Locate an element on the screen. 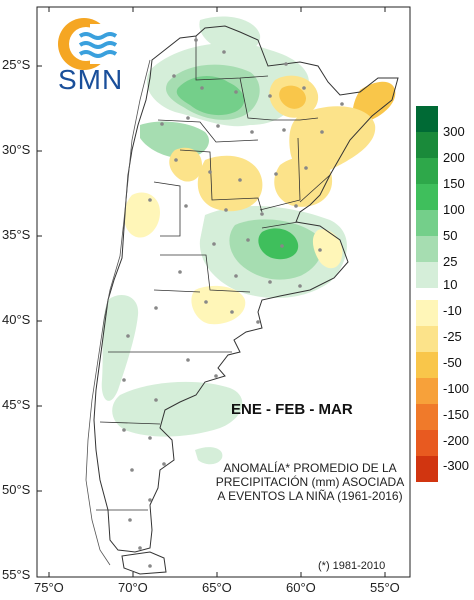 The height and width of the screenshot is (600, 474). anomaly-yellow-sanjuan is located at coordinates (141, 215).